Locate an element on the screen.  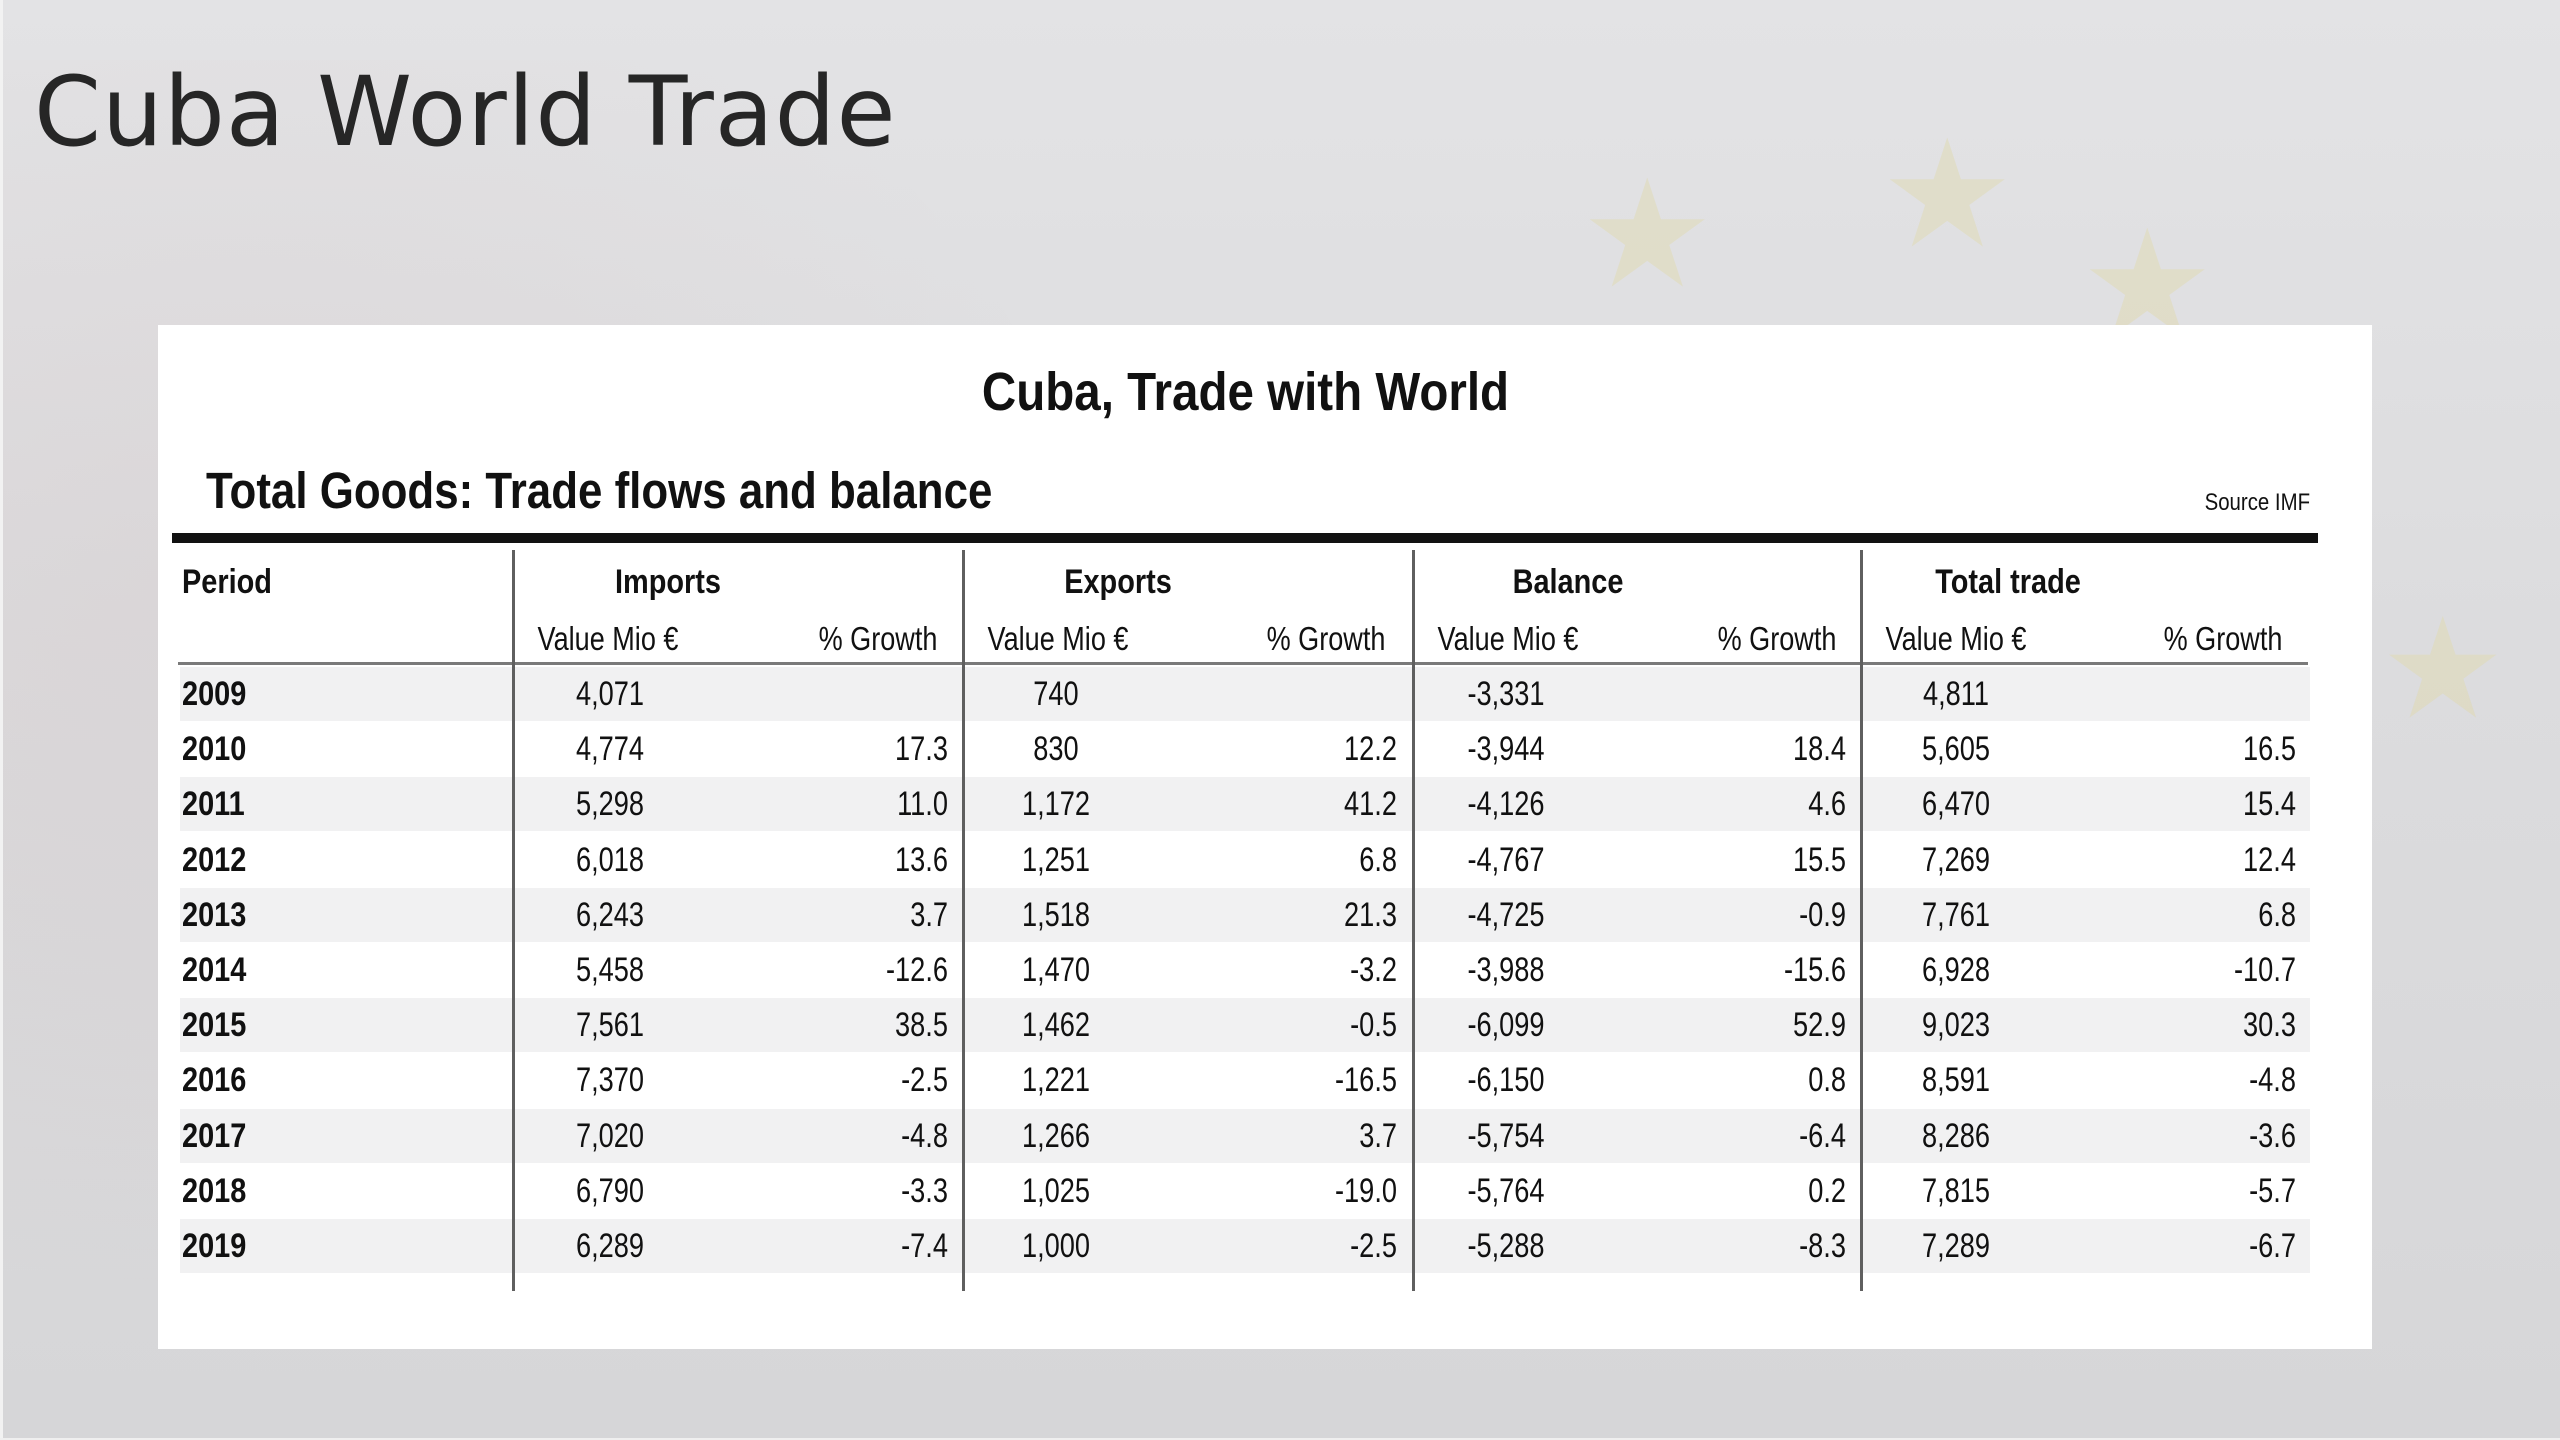
imports-growth-cell: -7.4 is located at coordinates (924, 1246).